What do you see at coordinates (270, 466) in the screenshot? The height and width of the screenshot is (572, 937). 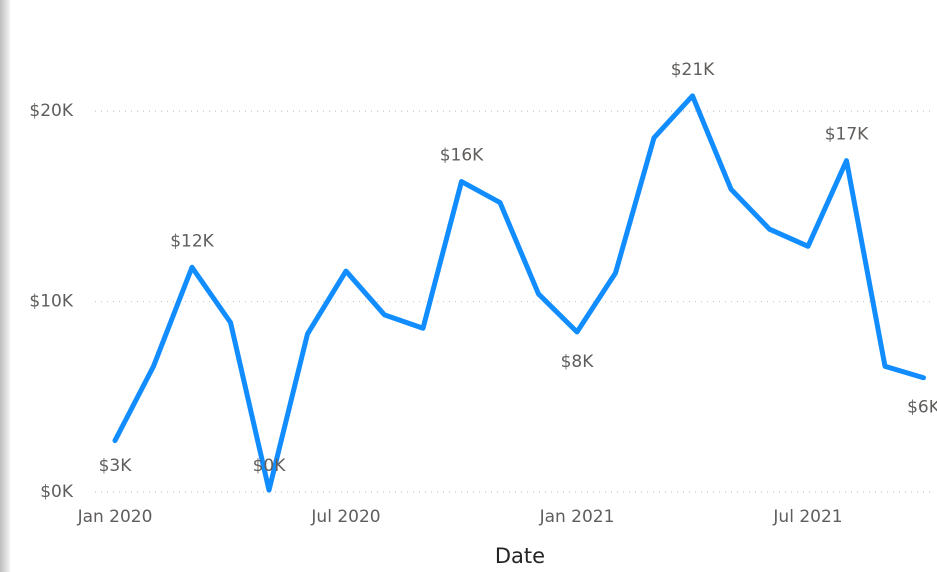 I see `data-label: $0K` at bounding box center [270, 466].